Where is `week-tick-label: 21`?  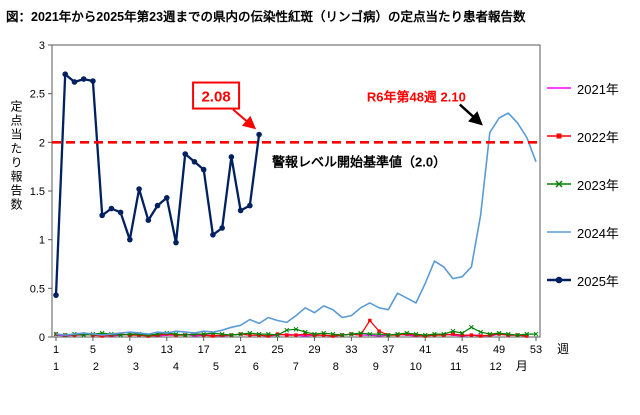
week-tick-label: 21 is located at coordinates (240, 350).